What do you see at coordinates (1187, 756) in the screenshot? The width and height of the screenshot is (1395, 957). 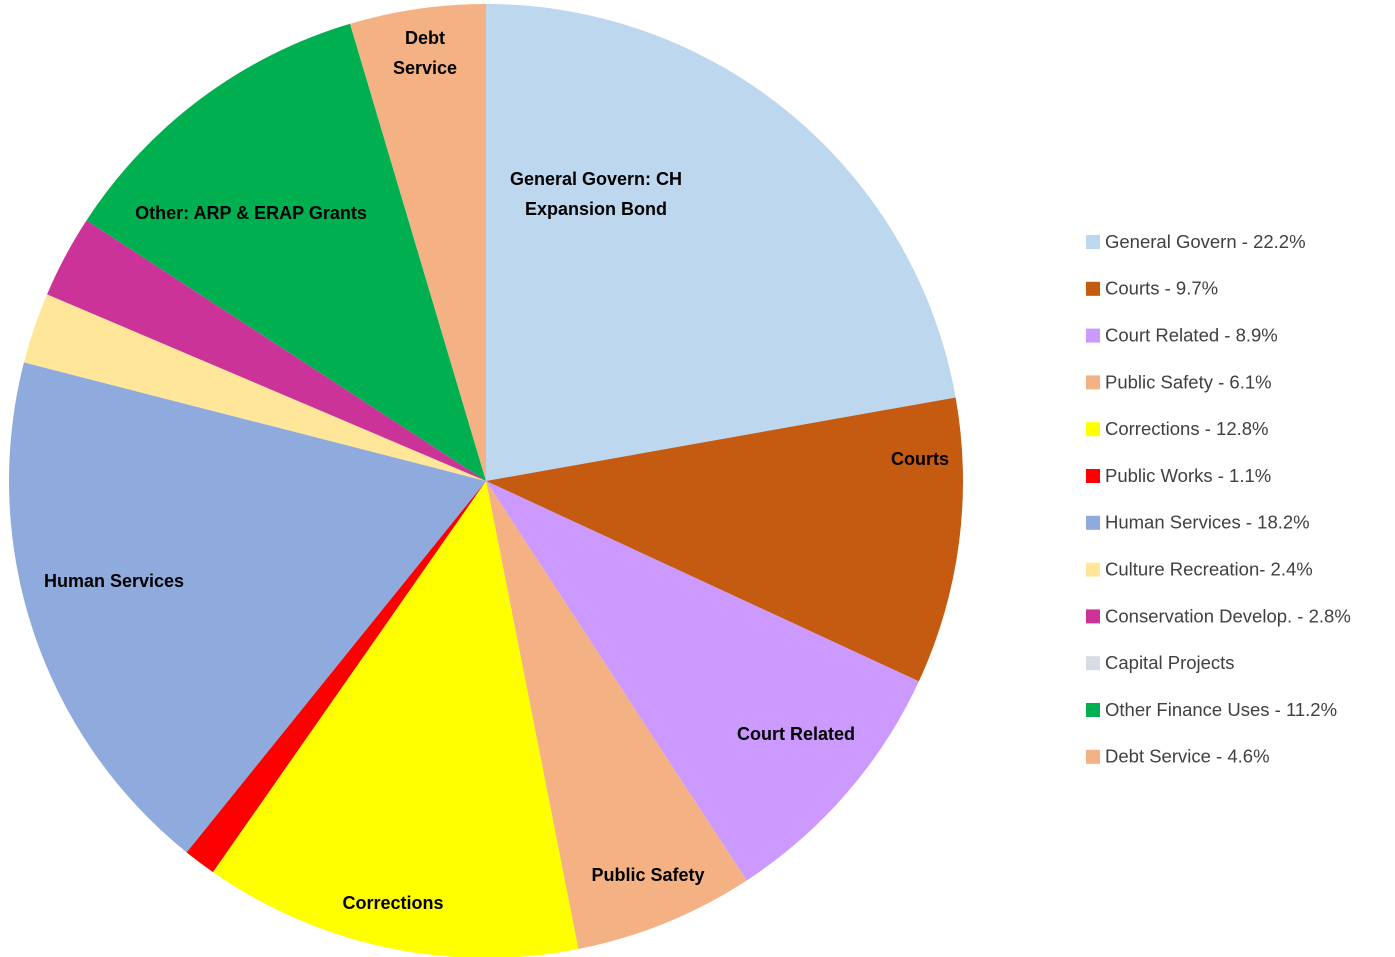 I see `legend-label: Debt Service - 4.6%` at bounding box center [1187, 756].